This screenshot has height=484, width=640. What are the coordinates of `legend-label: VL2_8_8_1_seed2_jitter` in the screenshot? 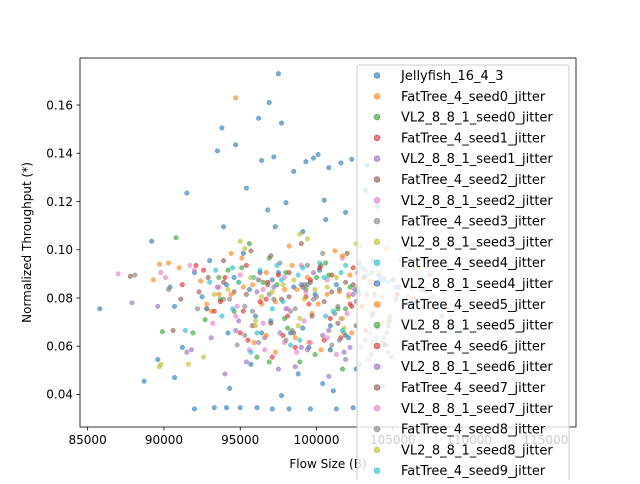 It's located at (477, 201).